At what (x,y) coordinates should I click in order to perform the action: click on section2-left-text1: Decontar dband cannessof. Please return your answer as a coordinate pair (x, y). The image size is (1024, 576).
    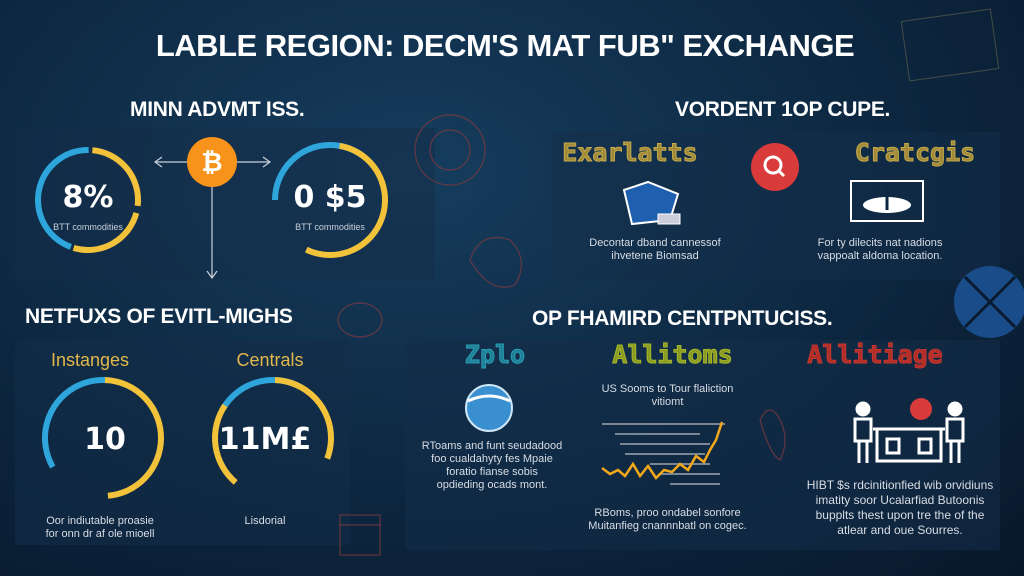
    Looking at the image, I should click on (655, 243).